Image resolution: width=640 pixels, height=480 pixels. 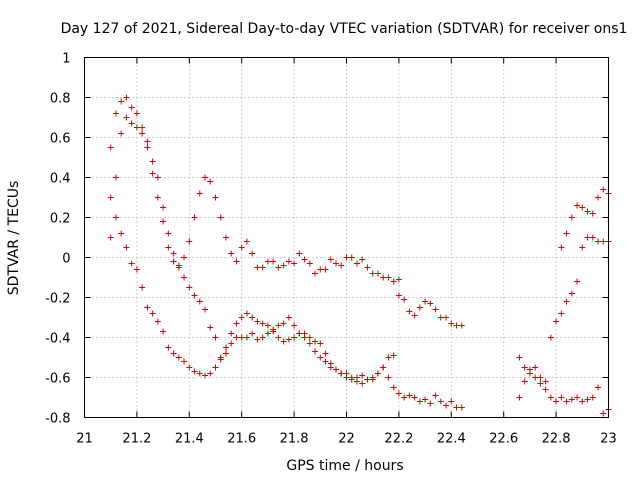 What do you see at coordinates (57, 379) in the screenshot?
I see `y-tick-label: -0.6` at bounding box center [57, 379].